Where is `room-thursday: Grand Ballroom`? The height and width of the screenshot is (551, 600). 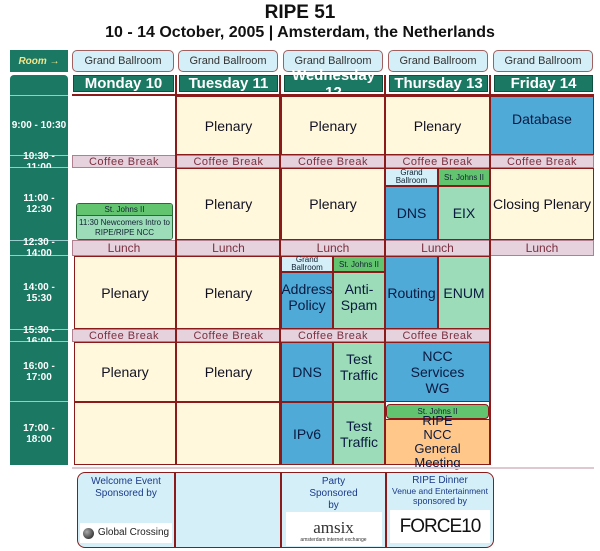 room-thursday: Grand Ballroom is located at coordinates (438, 61).